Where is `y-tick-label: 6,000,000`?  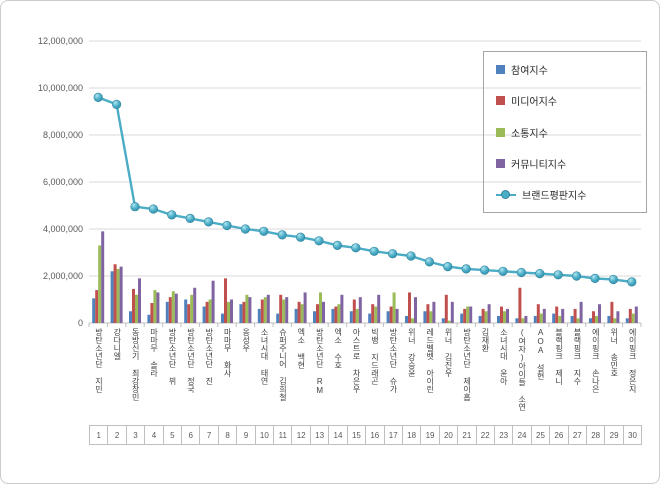
y-tick-label: 6,000,000 is located at coordinates (63, 182).